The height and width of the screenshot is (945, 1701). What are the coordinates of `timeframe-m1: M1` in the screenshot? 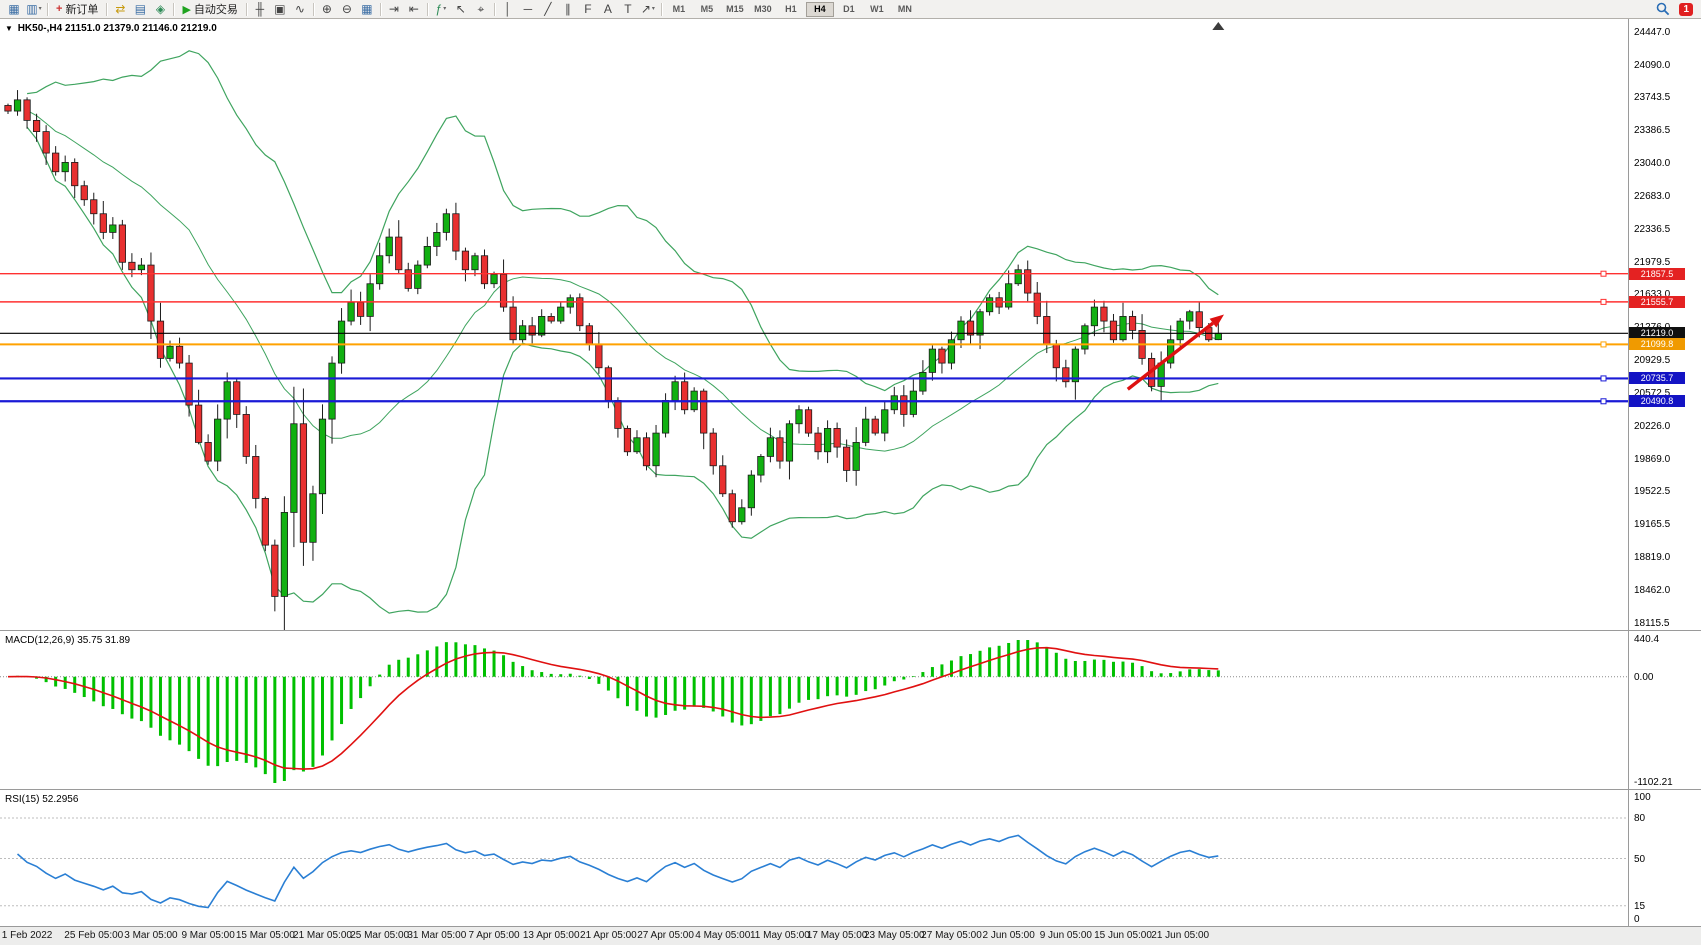 It's located at (679, 8).